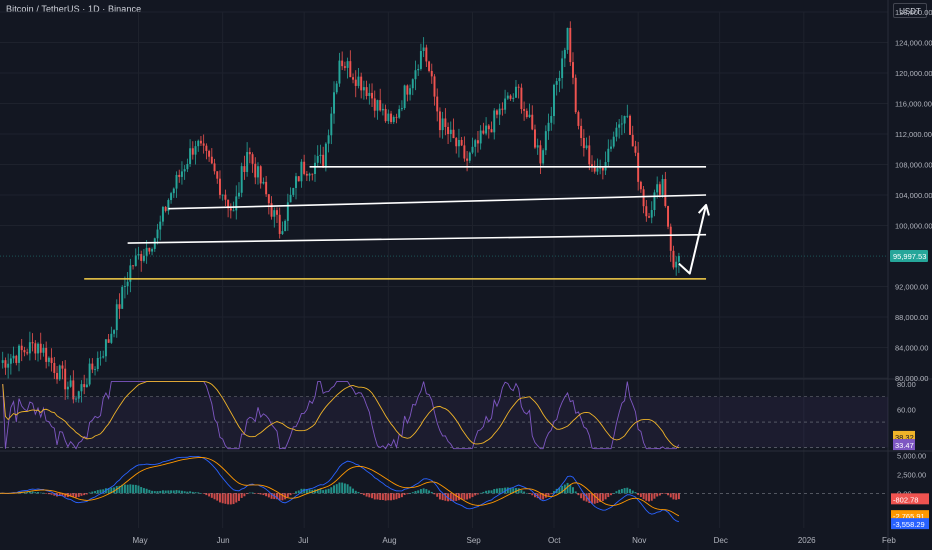  I want to click on currency-selector: USDT, so click(910, 10).